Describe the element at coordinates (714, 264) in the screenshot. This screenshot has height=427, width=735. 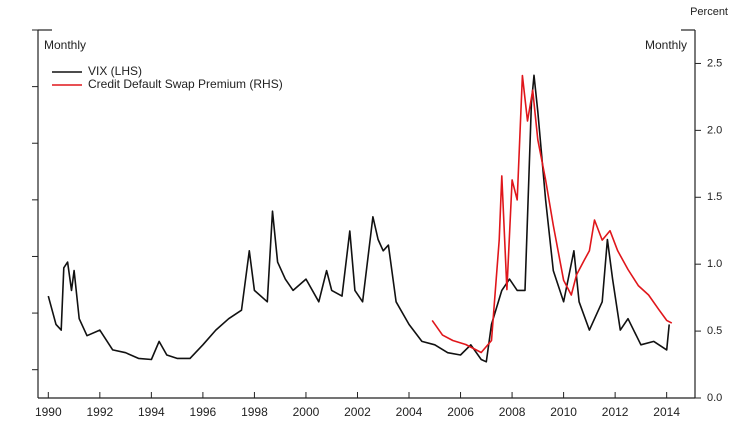
I see `y2-tick-label: 1.0` at that location.